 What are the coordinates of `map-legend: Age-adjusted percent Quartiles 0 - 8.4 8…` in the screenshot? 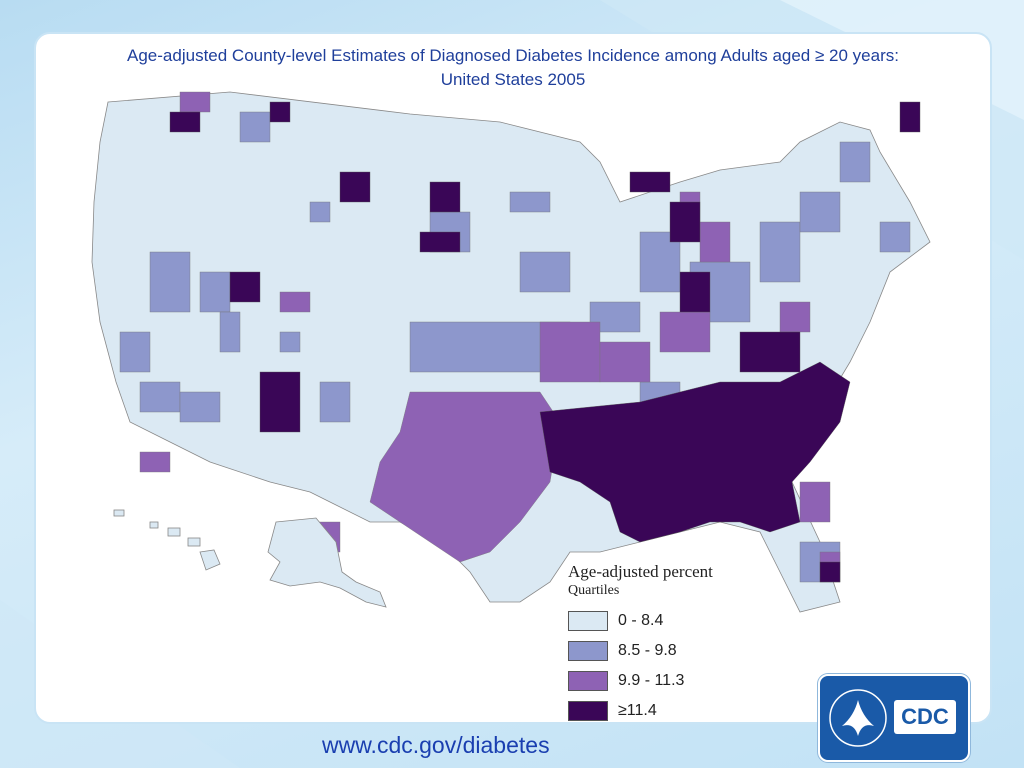 It's located at (640, 644).